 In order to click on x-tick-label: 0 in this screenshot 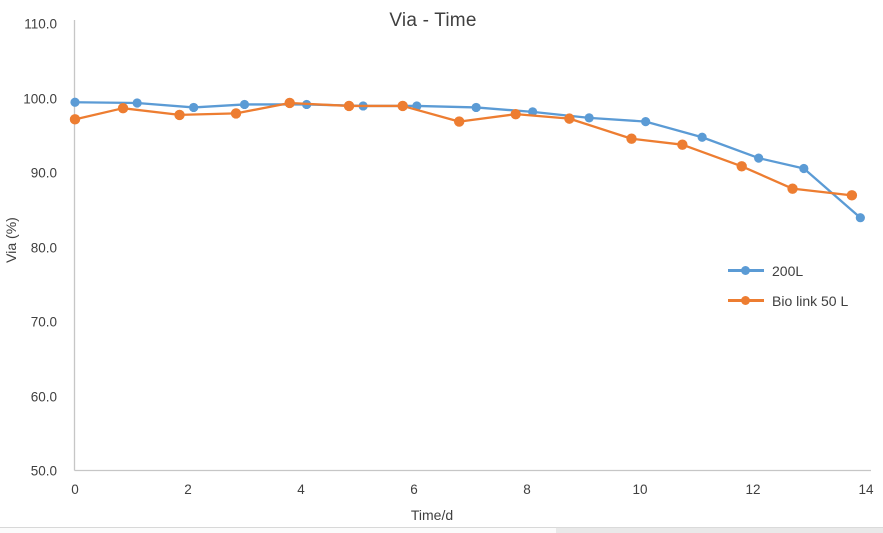, I will do `click(75, 489)`.